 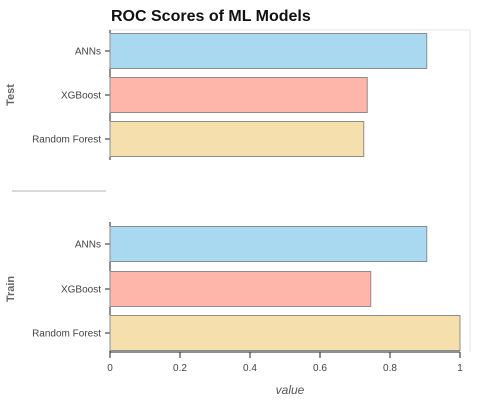 What do you see at coordinates (66, 140) in the screenshot?
I see `y-tick-label-test-random-forest: Random Forest` at bounding box center [66, 140].